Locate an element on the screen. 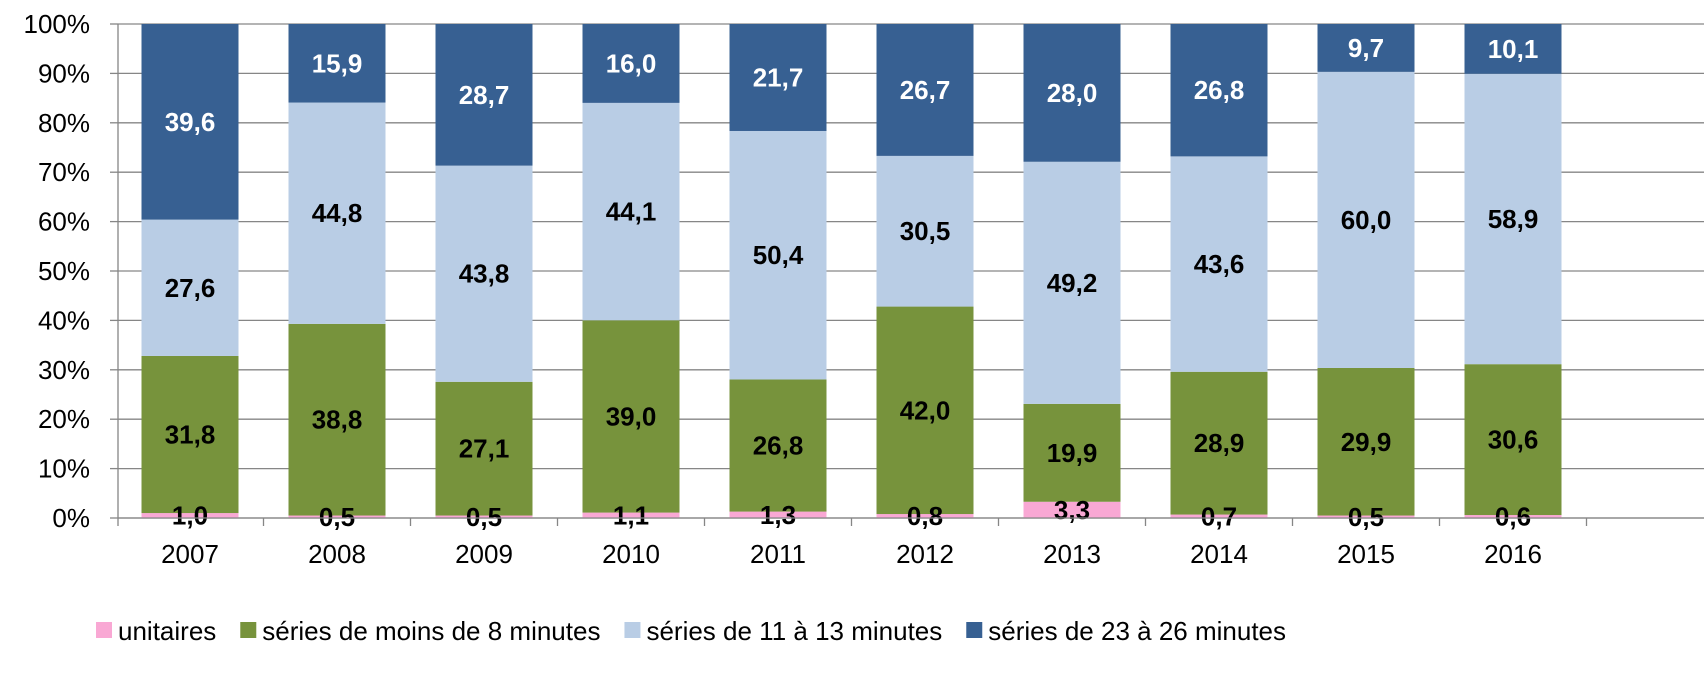  data-label: 16,0 is located at coordinates (631, 63).